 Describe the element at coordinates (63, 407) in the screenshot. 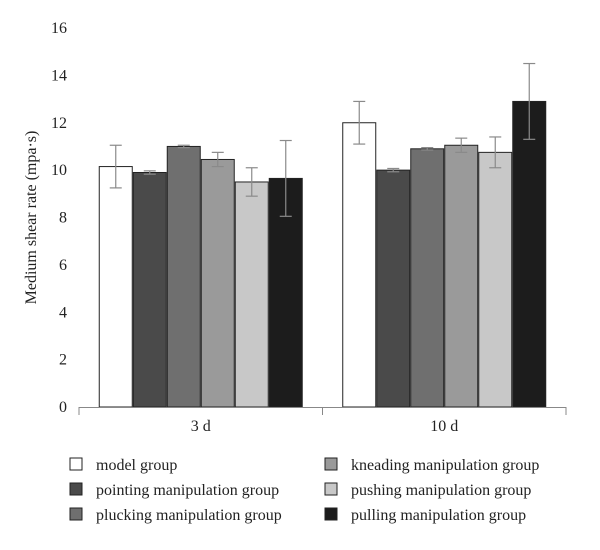

I see `y-tick-label: 0` at that location.